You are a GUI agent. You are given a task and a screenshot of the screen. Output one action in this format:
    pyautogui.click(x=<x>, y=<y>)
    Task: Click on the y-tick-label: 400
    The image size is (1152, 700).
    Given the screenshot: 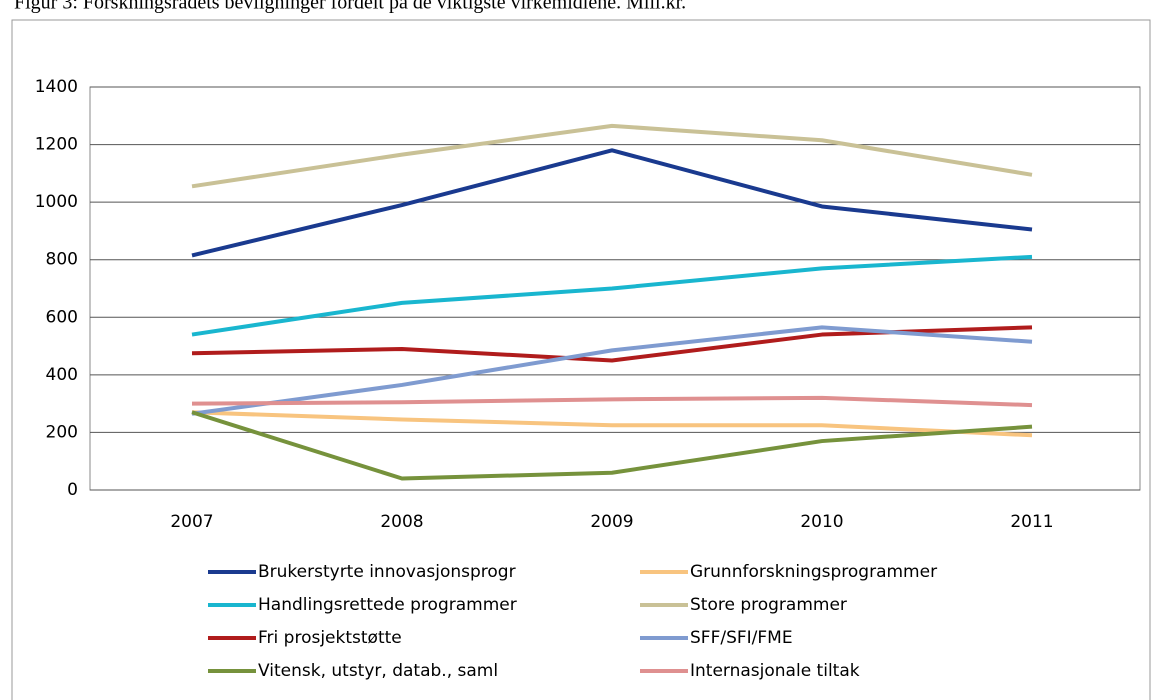 What is the action you would take?
    pyautogui.click(x=62, y=375)
    